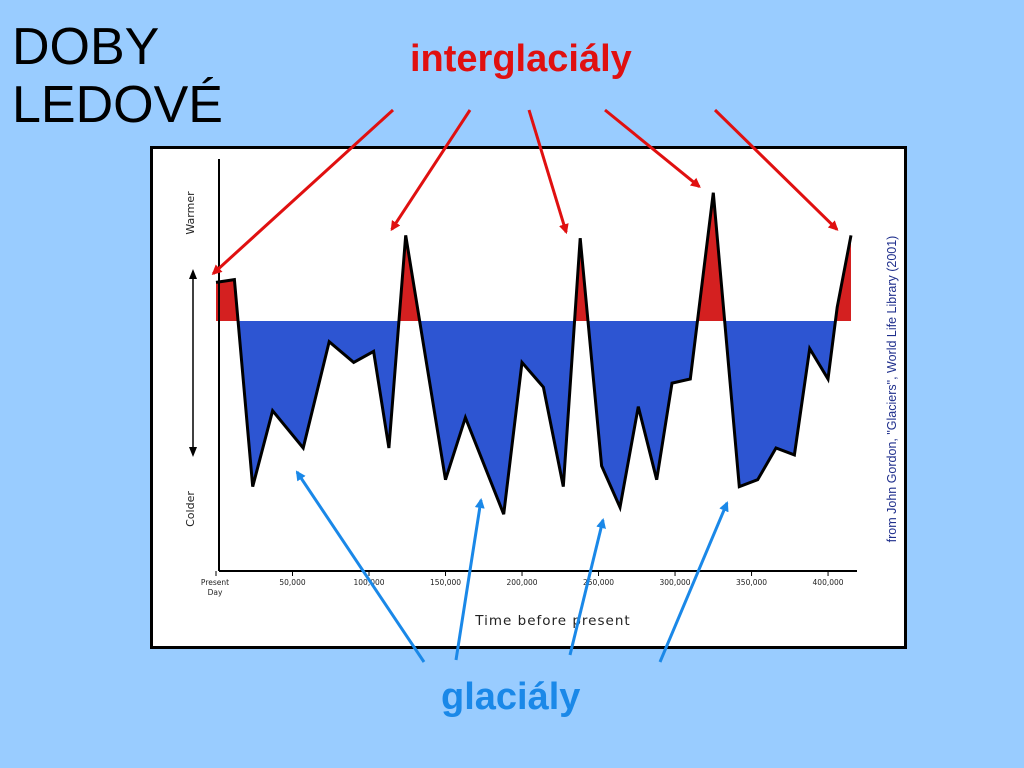 The image size is (1024, 768). I want to click on title-line-1: DOBY, so click(86, 47).